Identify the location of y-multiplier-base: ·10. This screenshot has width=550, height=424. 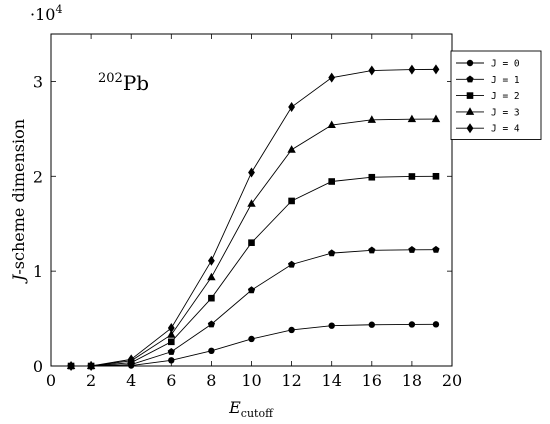
(42, 14).